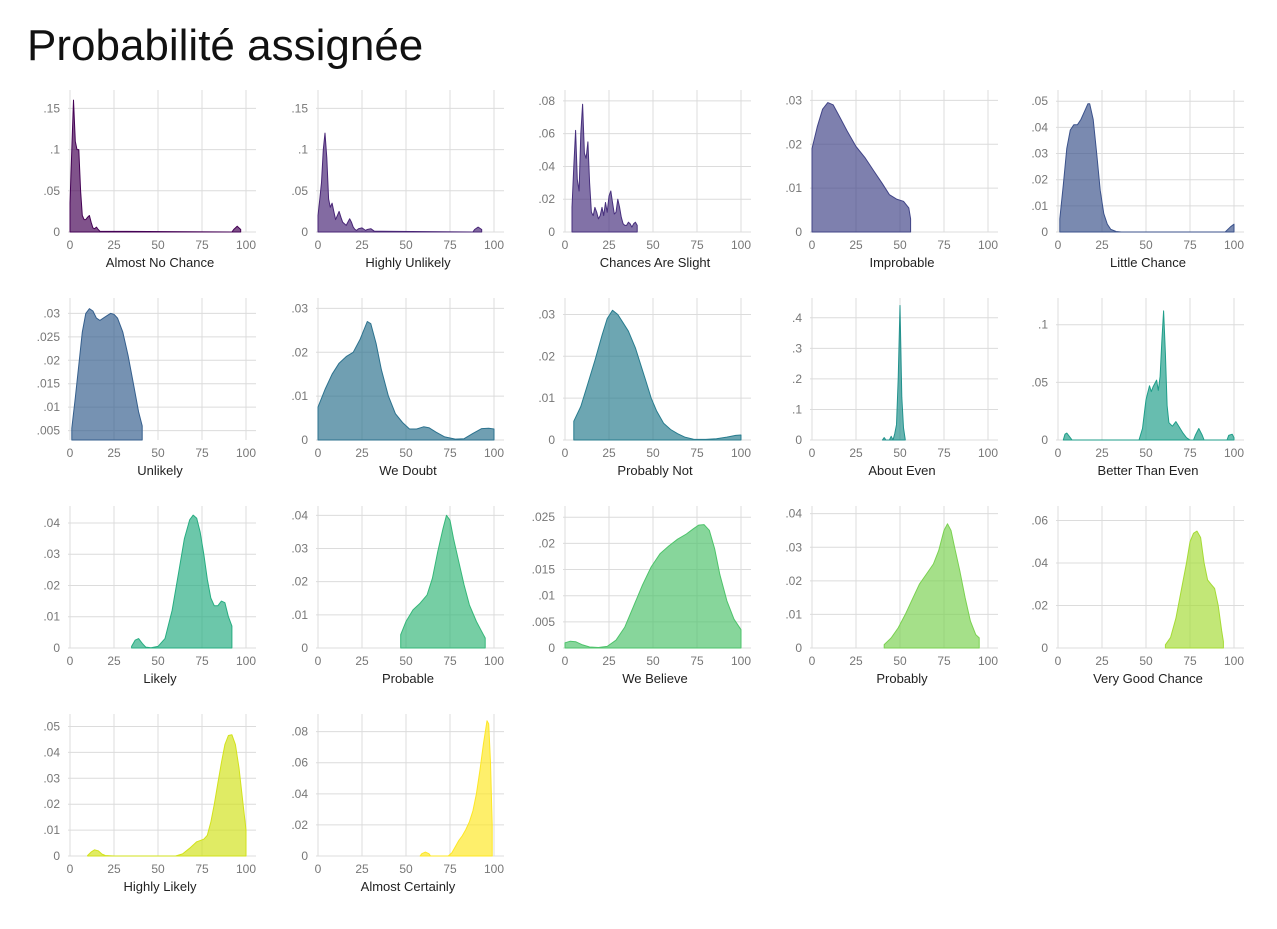 This screenshot has height=929, width=1277. I want to click on panel-better-than-even: 0 25 50 75 100 0 .05 .1 Better Than Even, so click(1137, 388).